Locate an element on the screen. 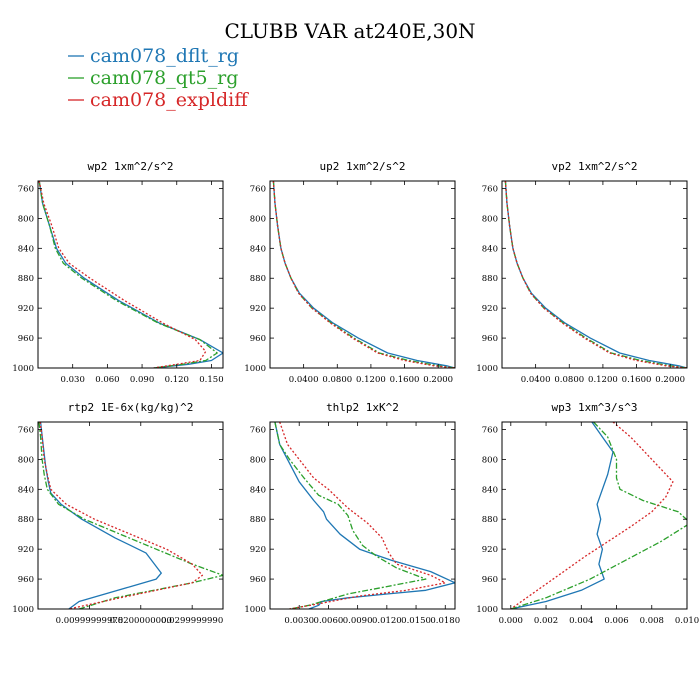  x-tick-label: 0.0150 is located at coordinates (416, 621).